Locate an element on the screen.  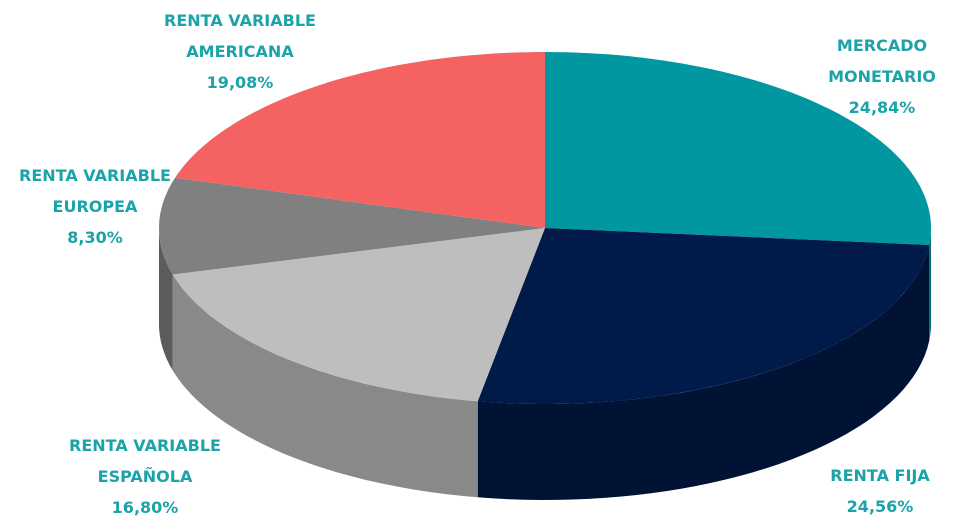
slice-label: MERCADO MONETARIO 24,84% is located at coordinates (882, 76).